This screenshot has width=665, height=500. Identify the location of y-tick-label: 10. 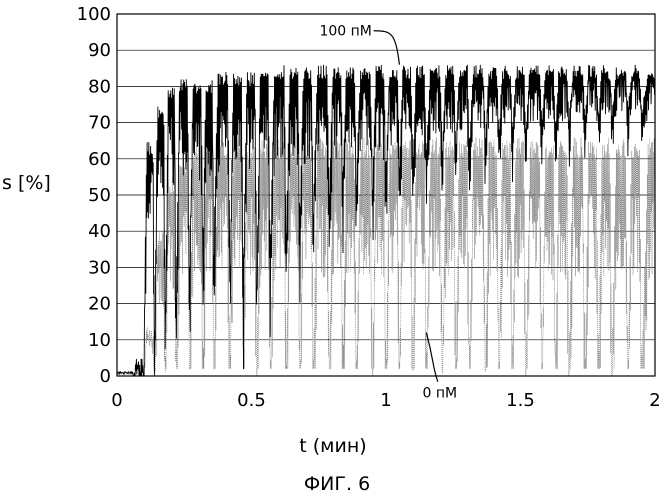
(99, 340).